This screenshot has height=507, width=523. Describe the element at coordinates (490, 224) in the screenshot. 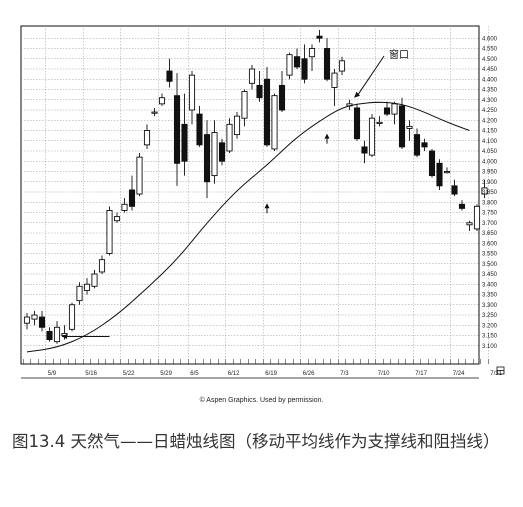

I see `y-tick-label: 3.700` at that location.